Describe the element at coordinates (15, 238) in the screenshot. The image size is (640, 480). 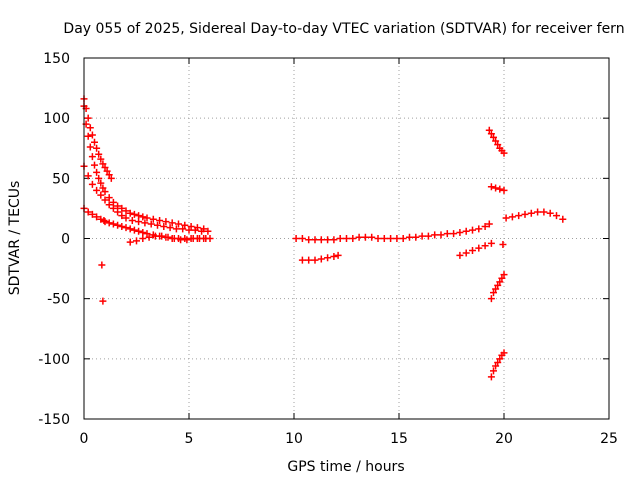
I see `y-axis-title: SDTVAR / TECUs` at that location.